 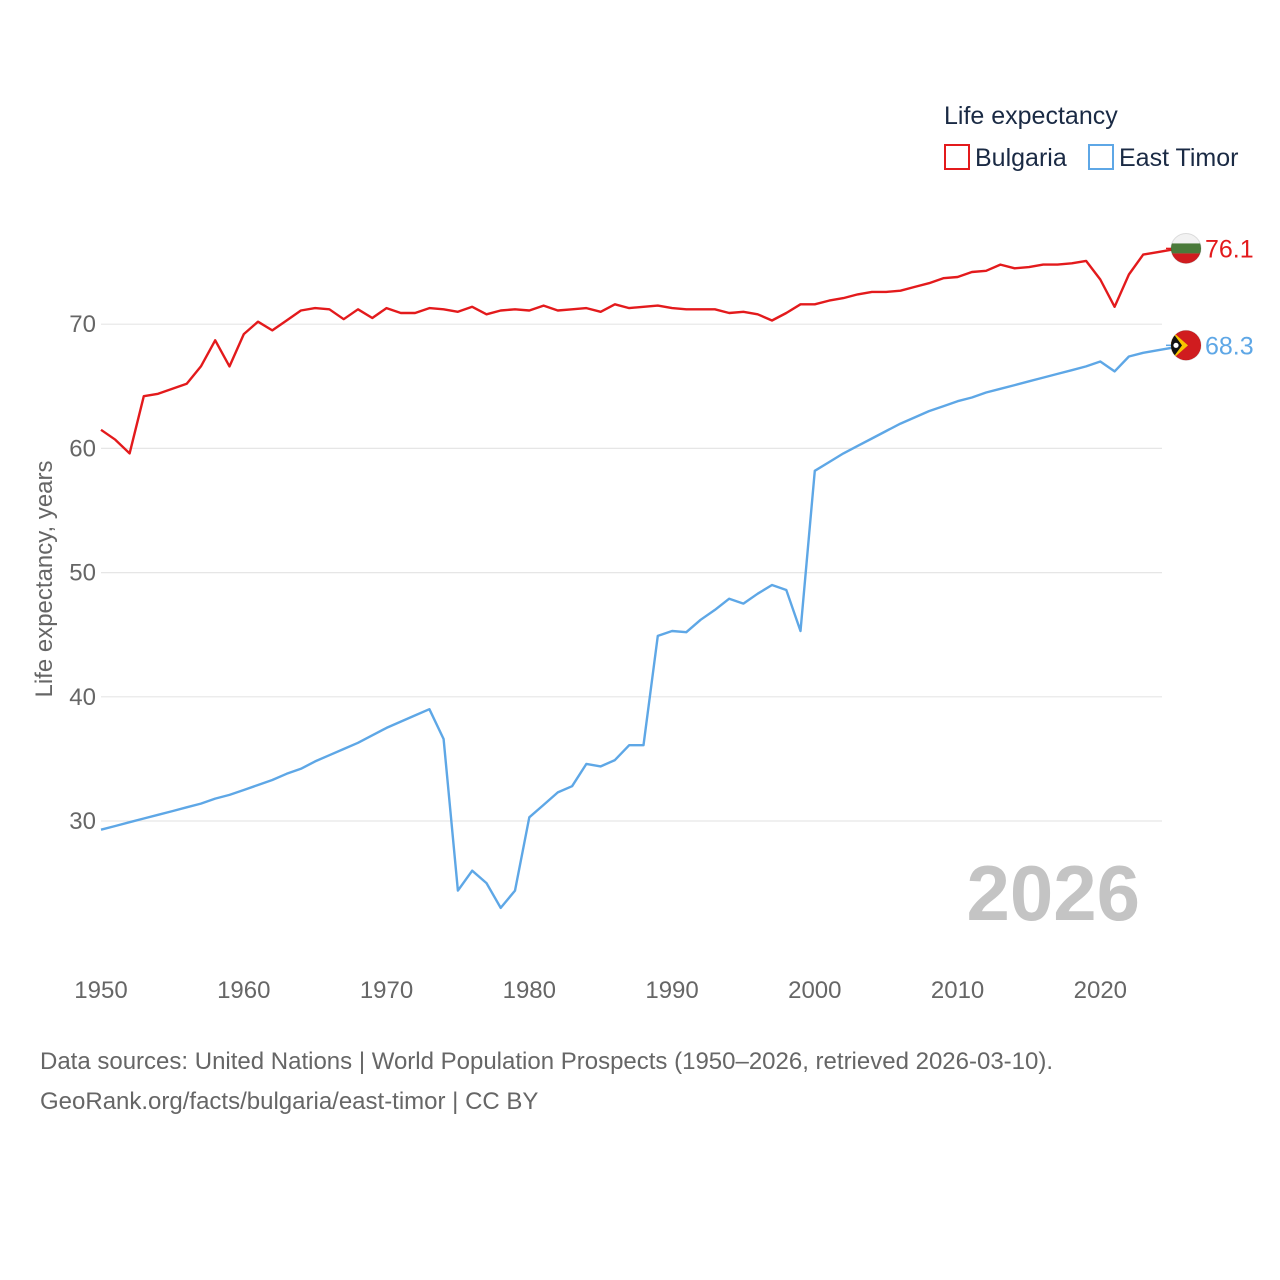 I want to click on y-axis: 30 40 50 60 70, so click(x=82, y=573).